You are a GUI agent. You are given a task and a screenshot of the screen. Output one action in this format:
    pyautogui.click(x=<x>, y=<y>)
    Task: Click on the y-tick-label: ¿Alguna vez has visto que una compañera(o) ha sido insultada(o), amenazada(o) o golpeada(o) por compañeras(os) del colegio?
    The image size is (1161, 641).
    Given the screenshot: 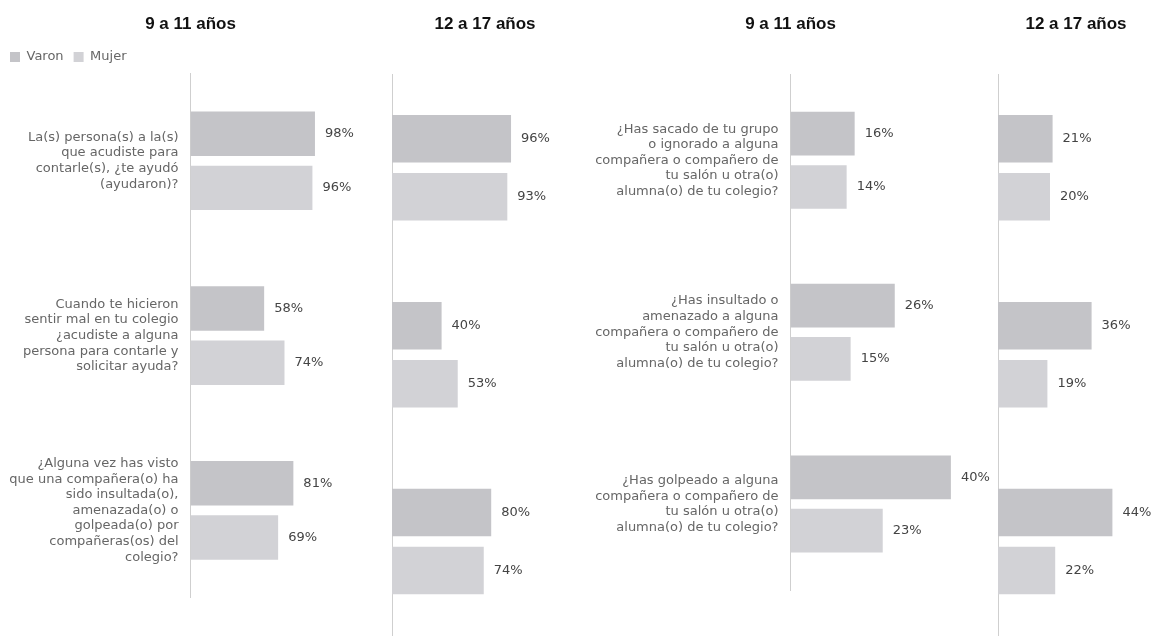 What is the action you would take?
    pyautogui.click(x=94, y=509)
    